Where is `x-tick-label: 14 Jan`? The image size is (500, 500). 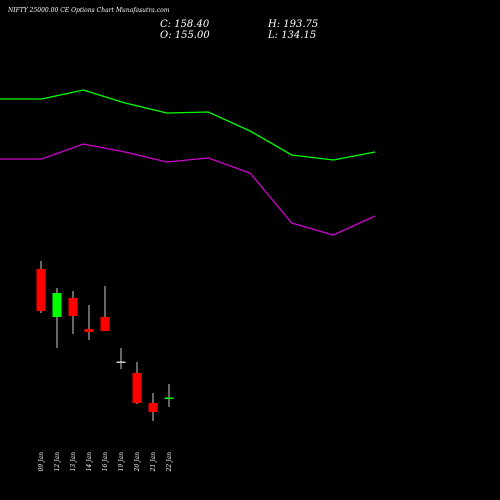 x-tick-label: 14 Jan is located at coordinates (89, 462).